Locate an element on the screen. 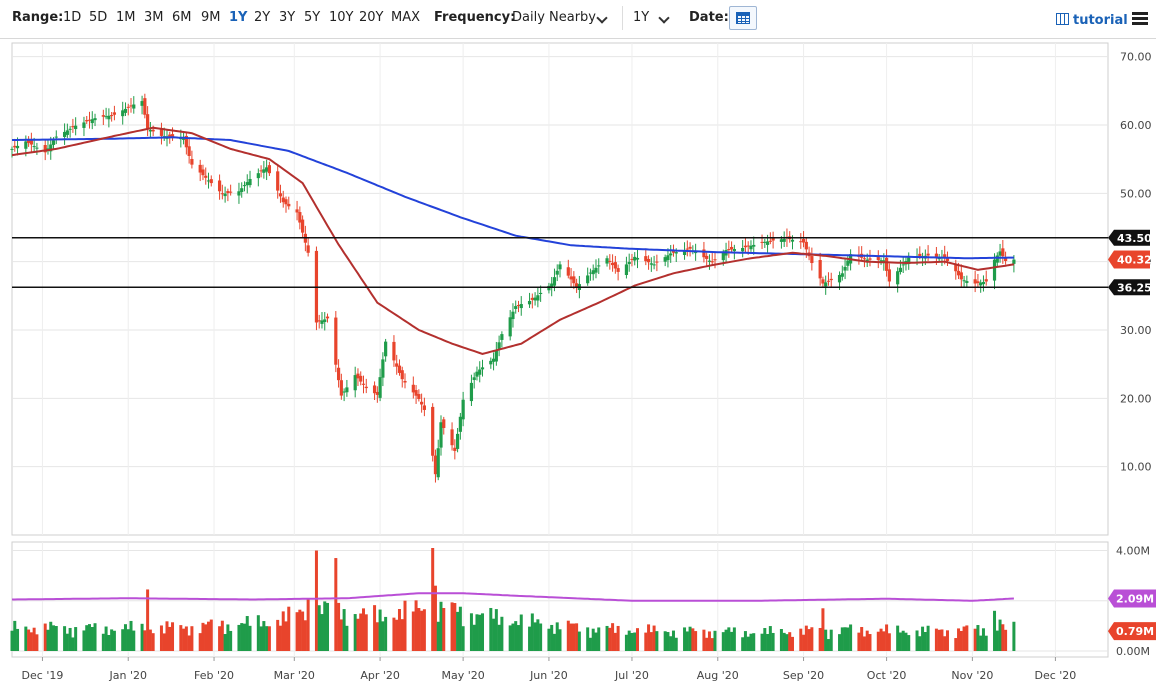 The width and height of the screenshot is (1156, 693). range-button-3m: 3M is located at coordinates (154, 17).